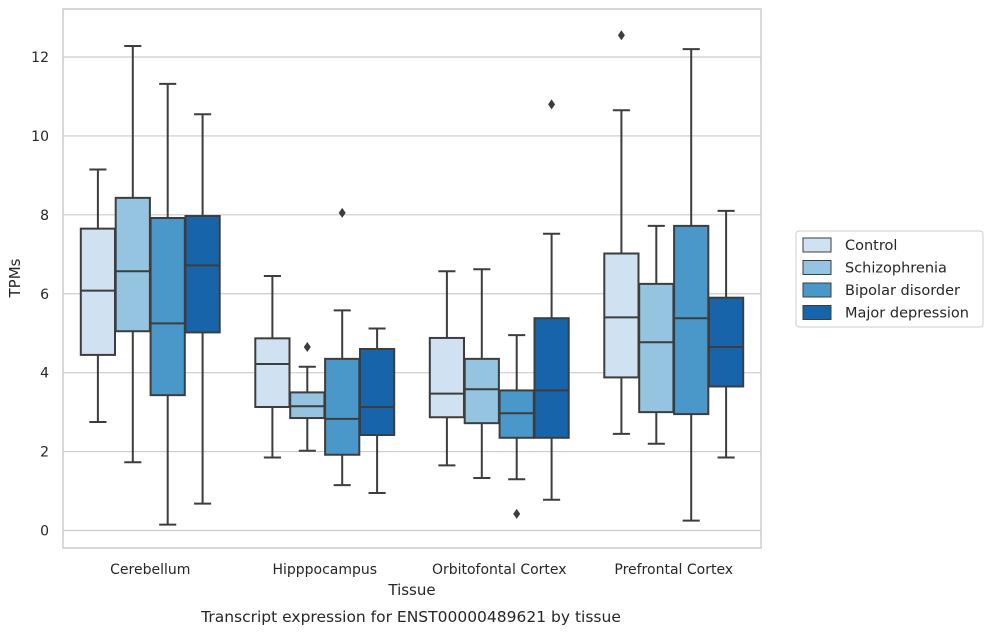 The width and height of the screenshot is (992, 634). I want to click on legend-label: Schizophrenia, so click(896, 269).